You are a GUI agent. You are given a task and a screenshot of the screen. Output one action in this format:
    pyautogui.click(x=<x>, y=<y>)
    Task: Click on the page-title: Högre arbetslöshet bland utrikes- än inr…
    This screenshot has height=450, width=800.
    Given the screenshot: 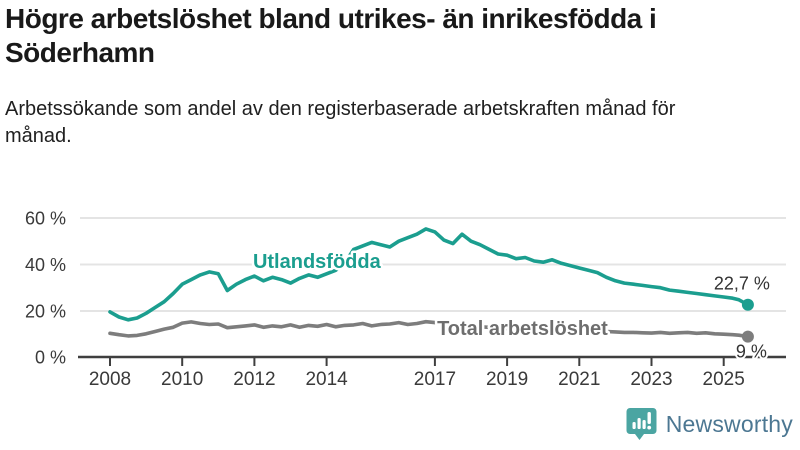 What is the action you would take?
    pyautogui.click(x=331, y=36)
    